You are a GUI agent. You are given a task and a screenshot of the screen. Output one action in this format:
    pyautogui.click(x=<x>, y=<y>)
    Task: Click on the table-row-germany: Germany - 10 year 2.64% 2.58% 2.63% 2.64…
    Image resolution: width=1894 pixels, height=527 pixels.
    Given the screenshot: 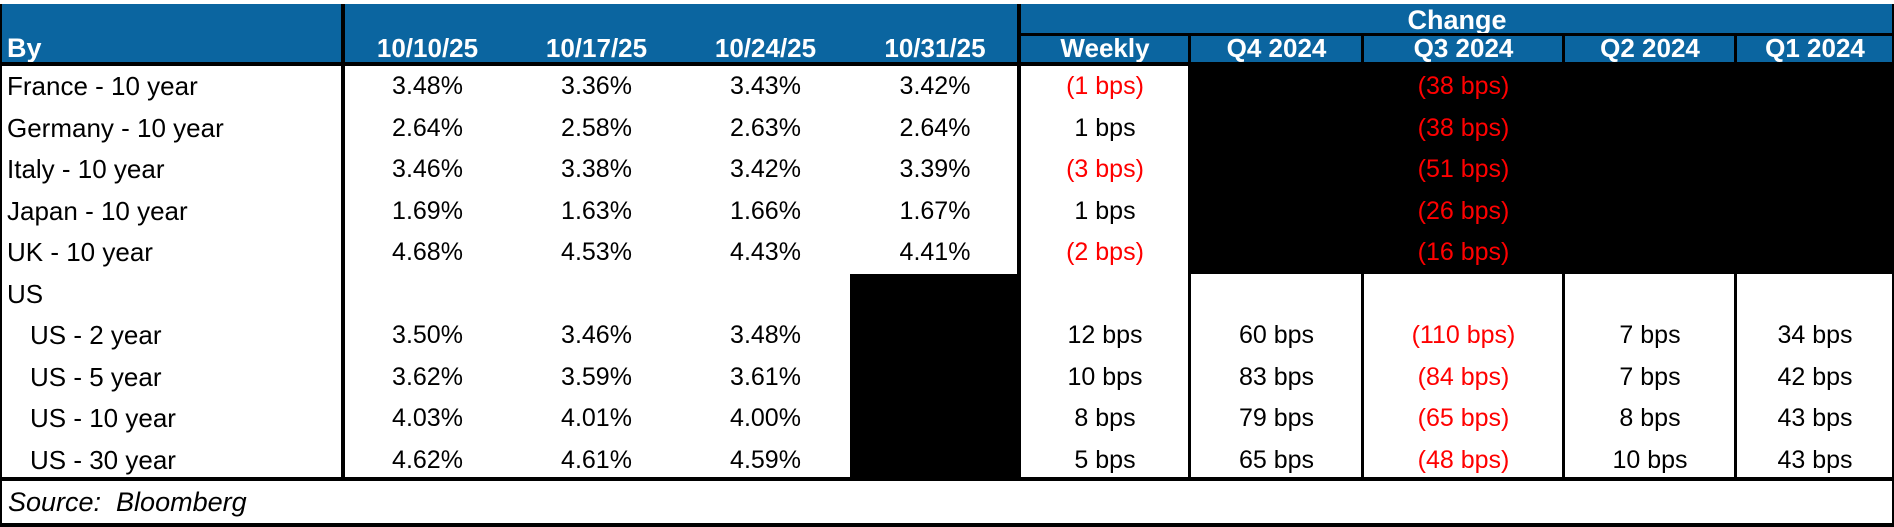 What is the action you would take?
    pyautogui.click(x=947, y=129)
    